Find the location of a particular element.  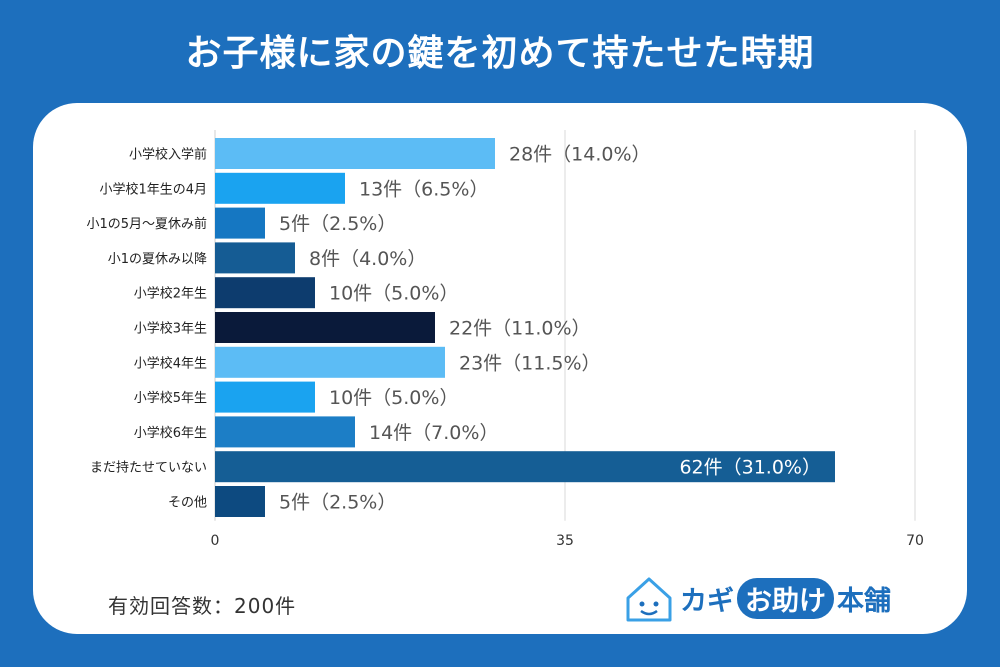

x-tick-label: 0 is located at coordinates (215, 541).